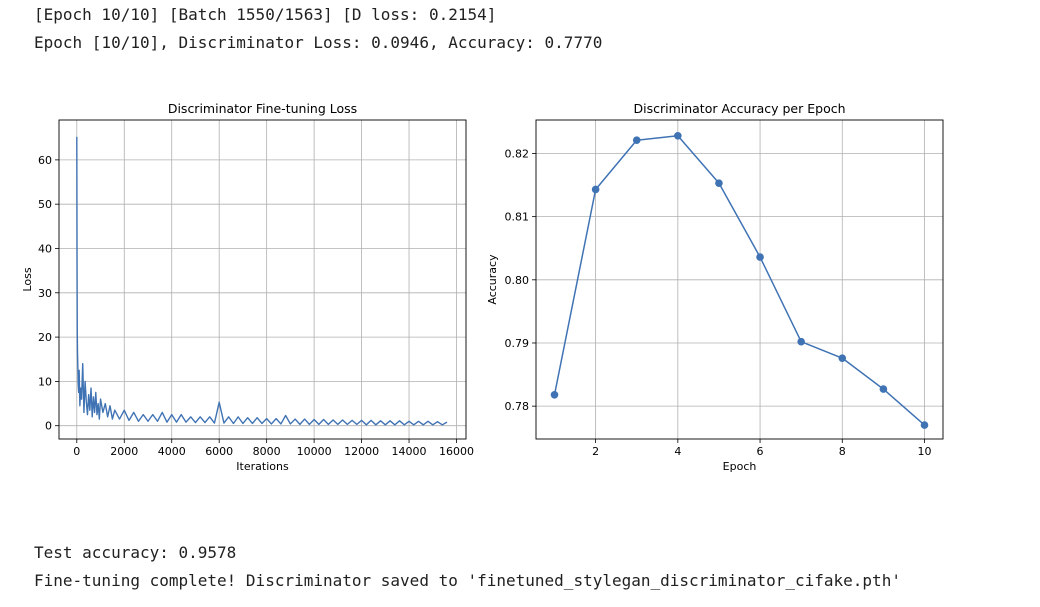 The image size is (1040, 607). I want to click on test-accuracy-line: Test accuracy: 0.9578, so click(135, 552).